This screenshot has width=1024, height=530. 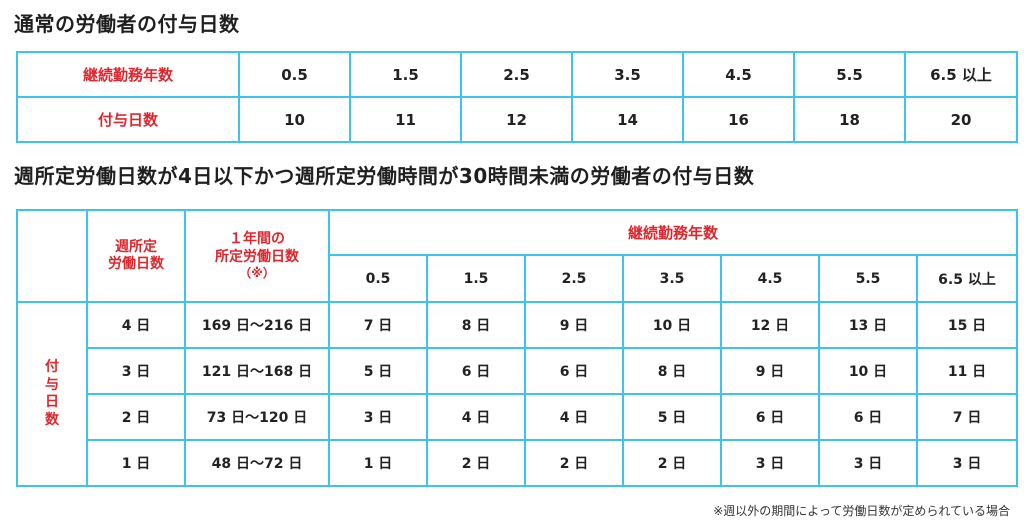 What do you see at coordinates (257, 417) in the screenshot?
I see `annual-days-cell: 73 日～120 日` at bounding box center [257, 417].